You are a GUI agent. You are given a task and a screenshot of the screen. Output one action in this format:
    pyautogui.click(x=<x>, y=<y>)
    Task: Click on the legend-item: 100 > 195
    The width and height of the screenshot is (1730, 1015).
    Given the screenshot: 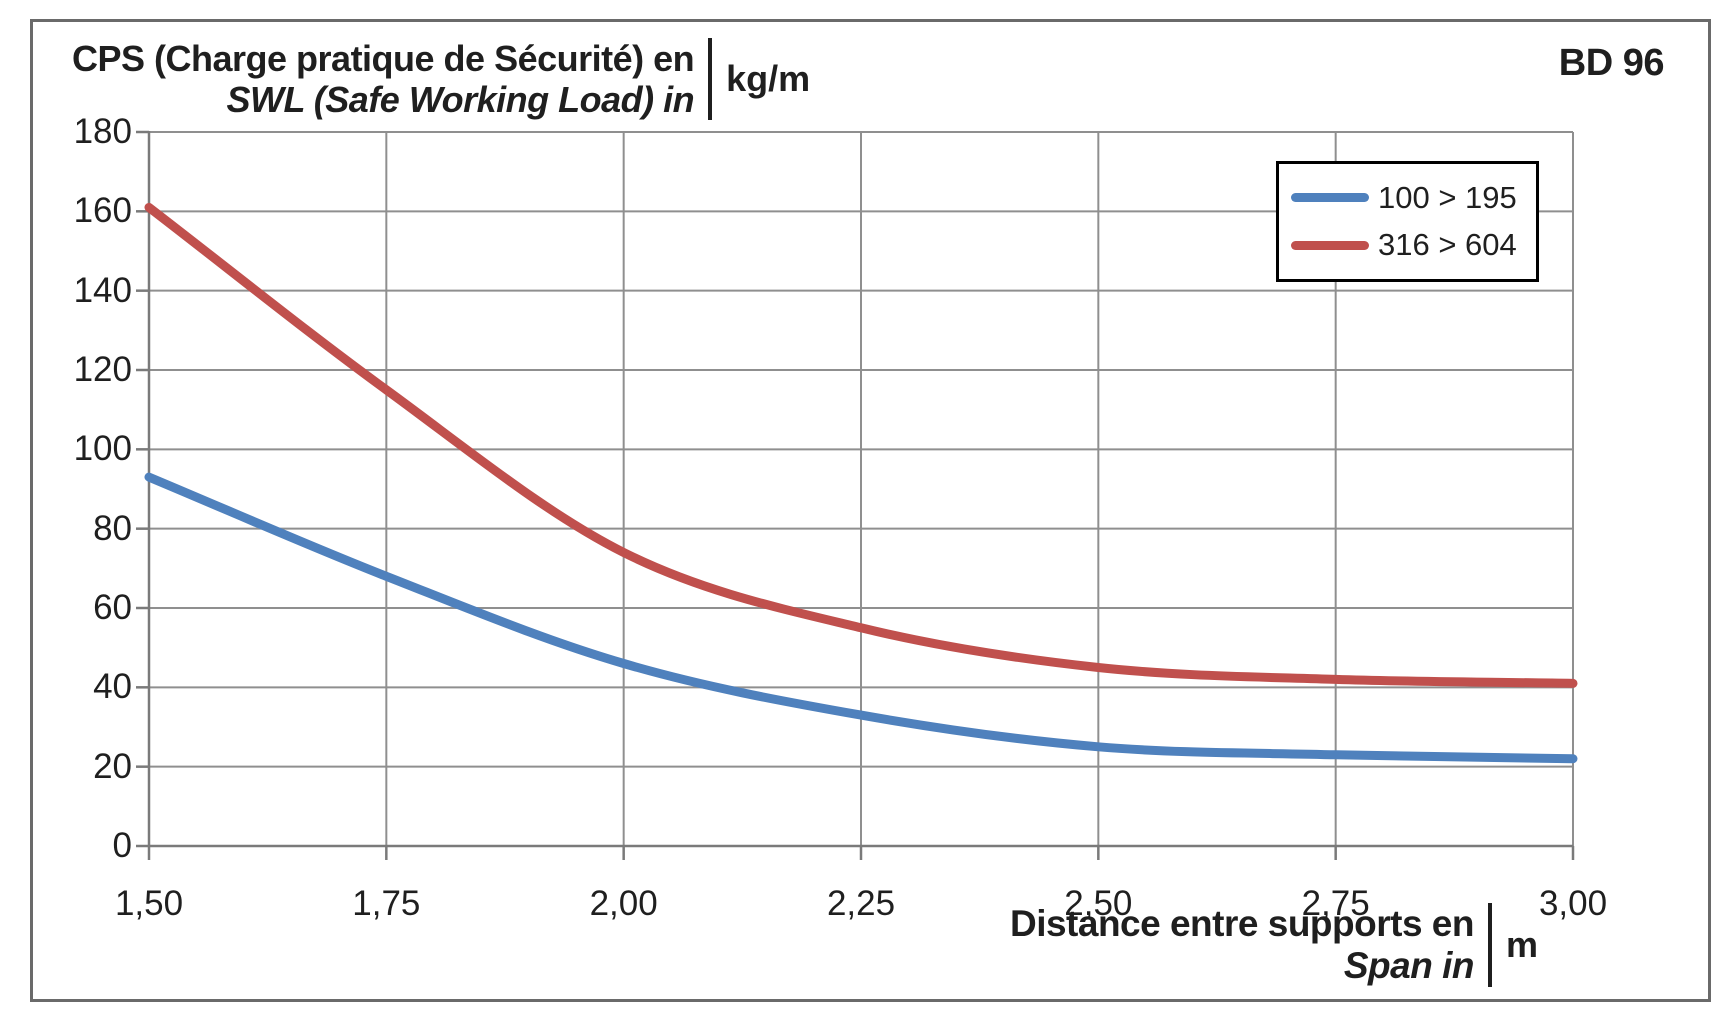 What is the action you would take?
    pyautogui.click(x=1407, y=198)
    